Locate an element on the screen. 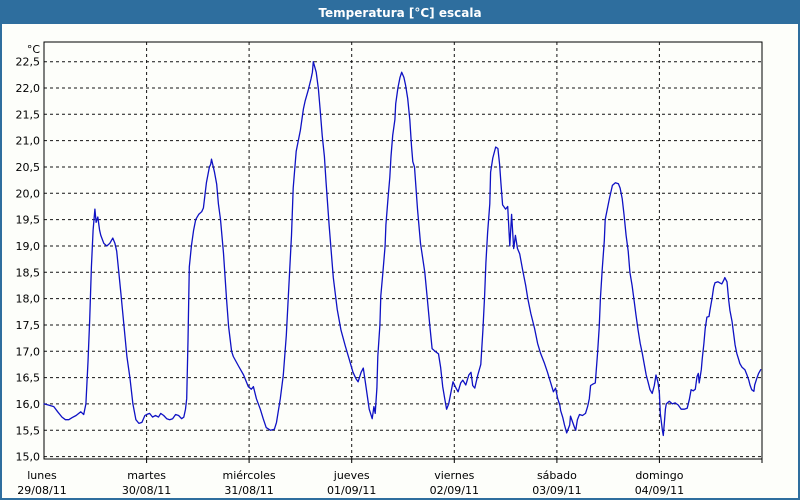 The width and height of the screenshot is (800, 500). svg-text: 20,0 is located at coordinates (28, 193).